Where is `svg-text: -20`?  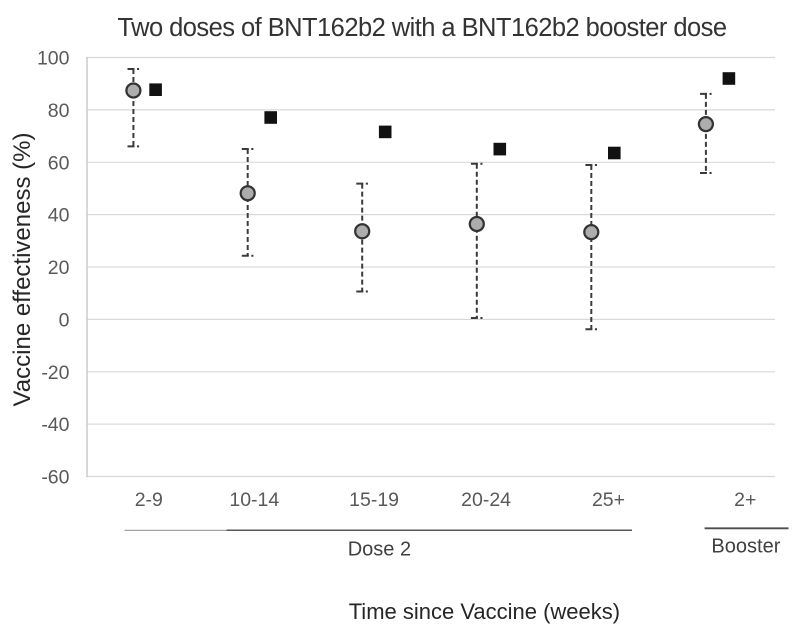
svg-text: -20 is located at coordinates (55, 373).